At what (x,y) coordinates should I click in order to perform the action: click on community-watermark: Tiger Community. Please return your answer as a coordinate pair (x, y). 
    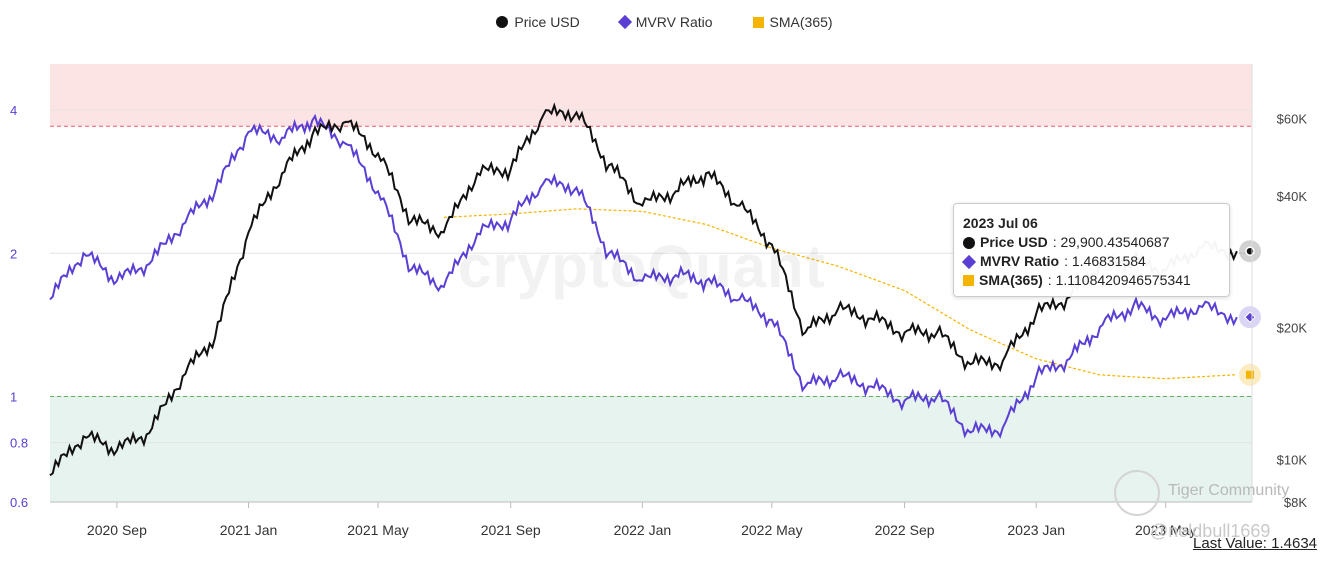
    Looking at the image, I should click on (1229, 490).